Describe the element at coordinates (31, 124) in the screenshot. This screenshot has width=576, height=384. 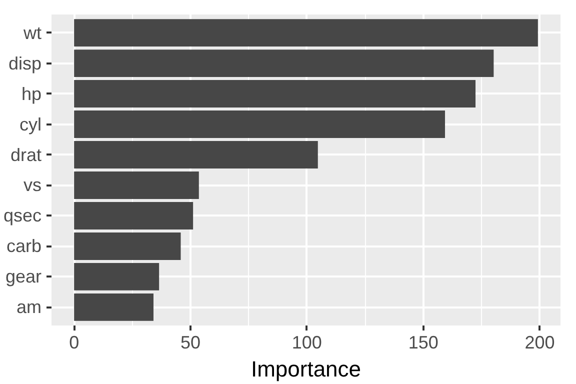
I see `y-tick-label: cyl` at that location.